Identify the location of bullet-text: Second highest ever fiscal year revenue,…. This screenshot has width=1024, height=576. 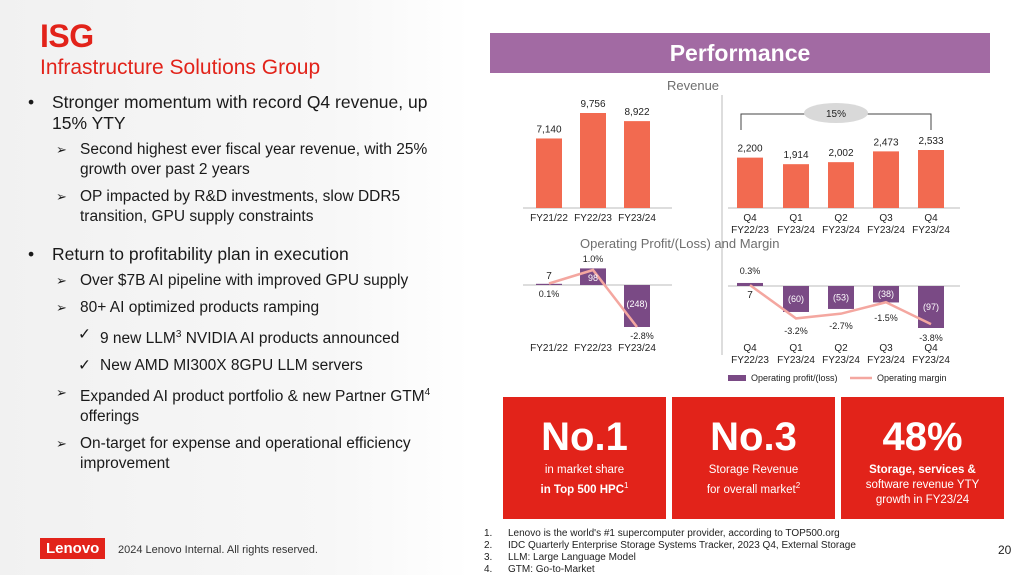
(254, 159).